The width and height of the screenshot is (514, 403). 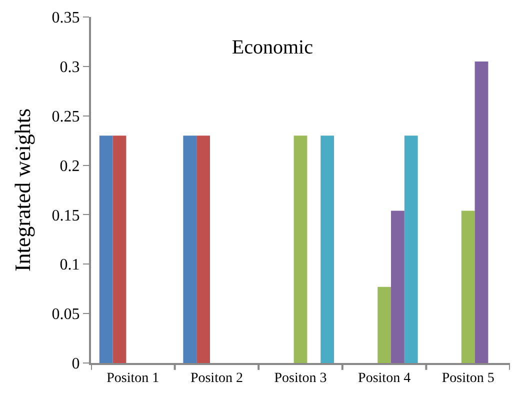 I want to click on x-tick-label: Positon 3, so click(x=300, y=378).